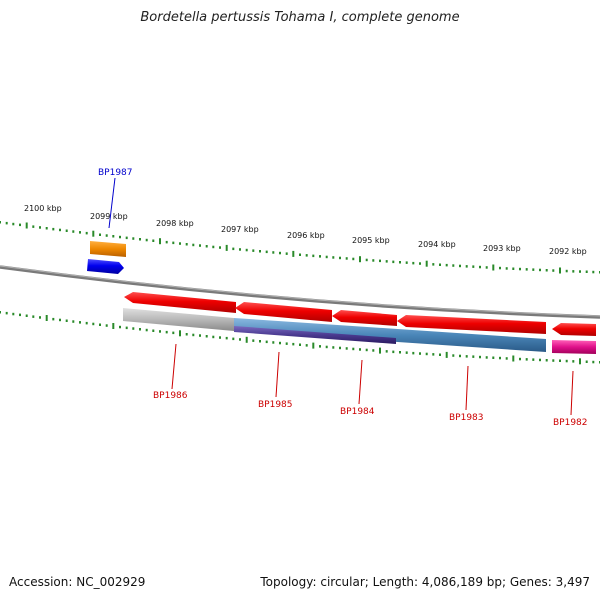 The image size is (600, 600). Describe the element at coordinates (471, 324) in the screenshot. I see `gene-bp1983-arrow` at that location.